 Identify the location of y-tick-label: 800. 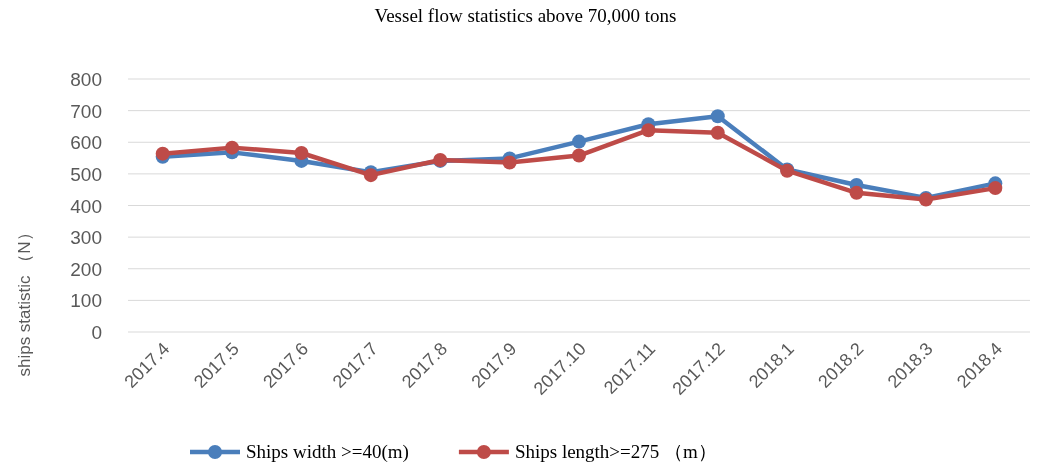
(86, 79).